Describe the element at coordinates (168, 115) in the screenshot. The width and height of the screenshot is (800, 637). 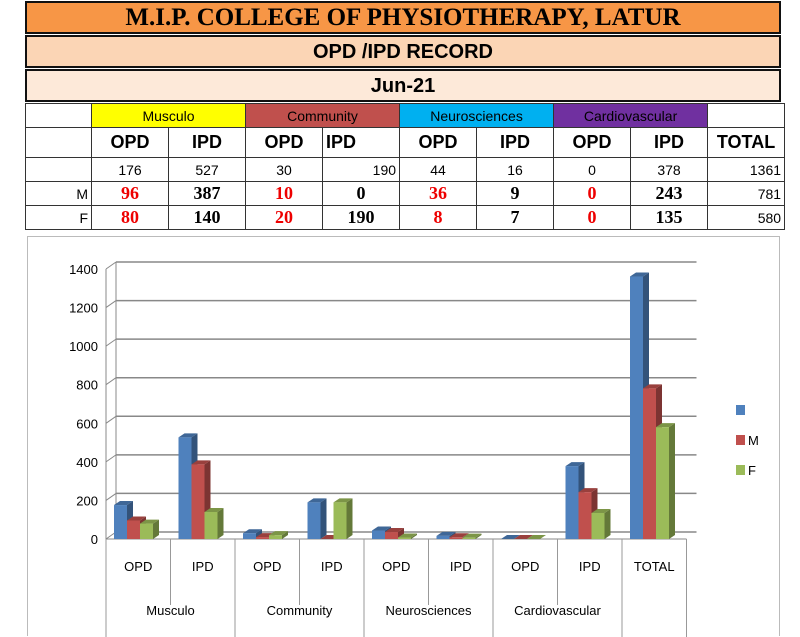
I see `group-musculo: Musculo` at that location.